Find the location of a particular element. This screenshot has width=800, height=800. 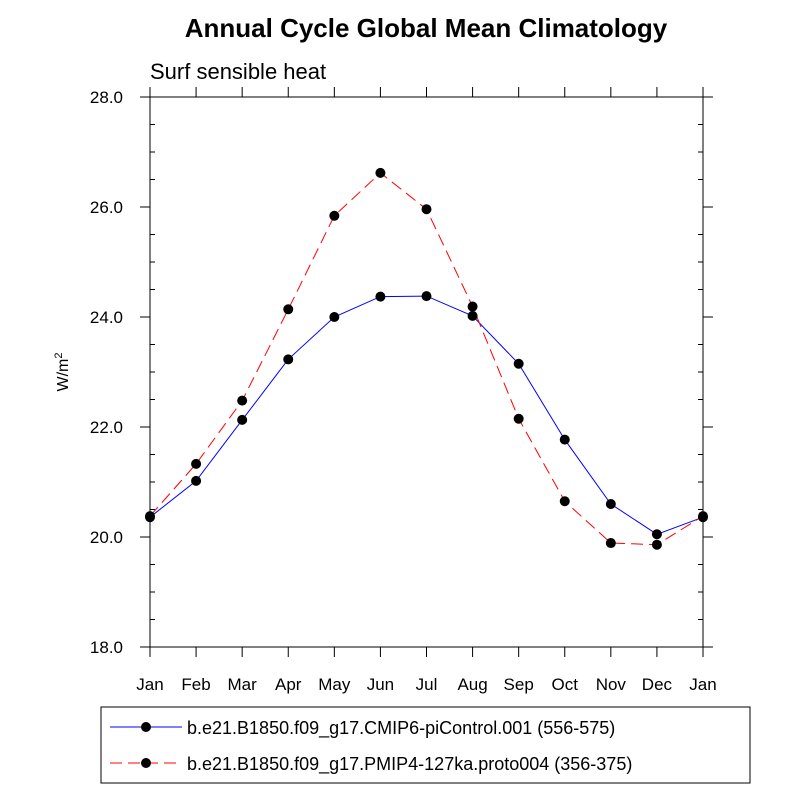

y-tick-label: 24.0 is located at coordinates (106, 317).